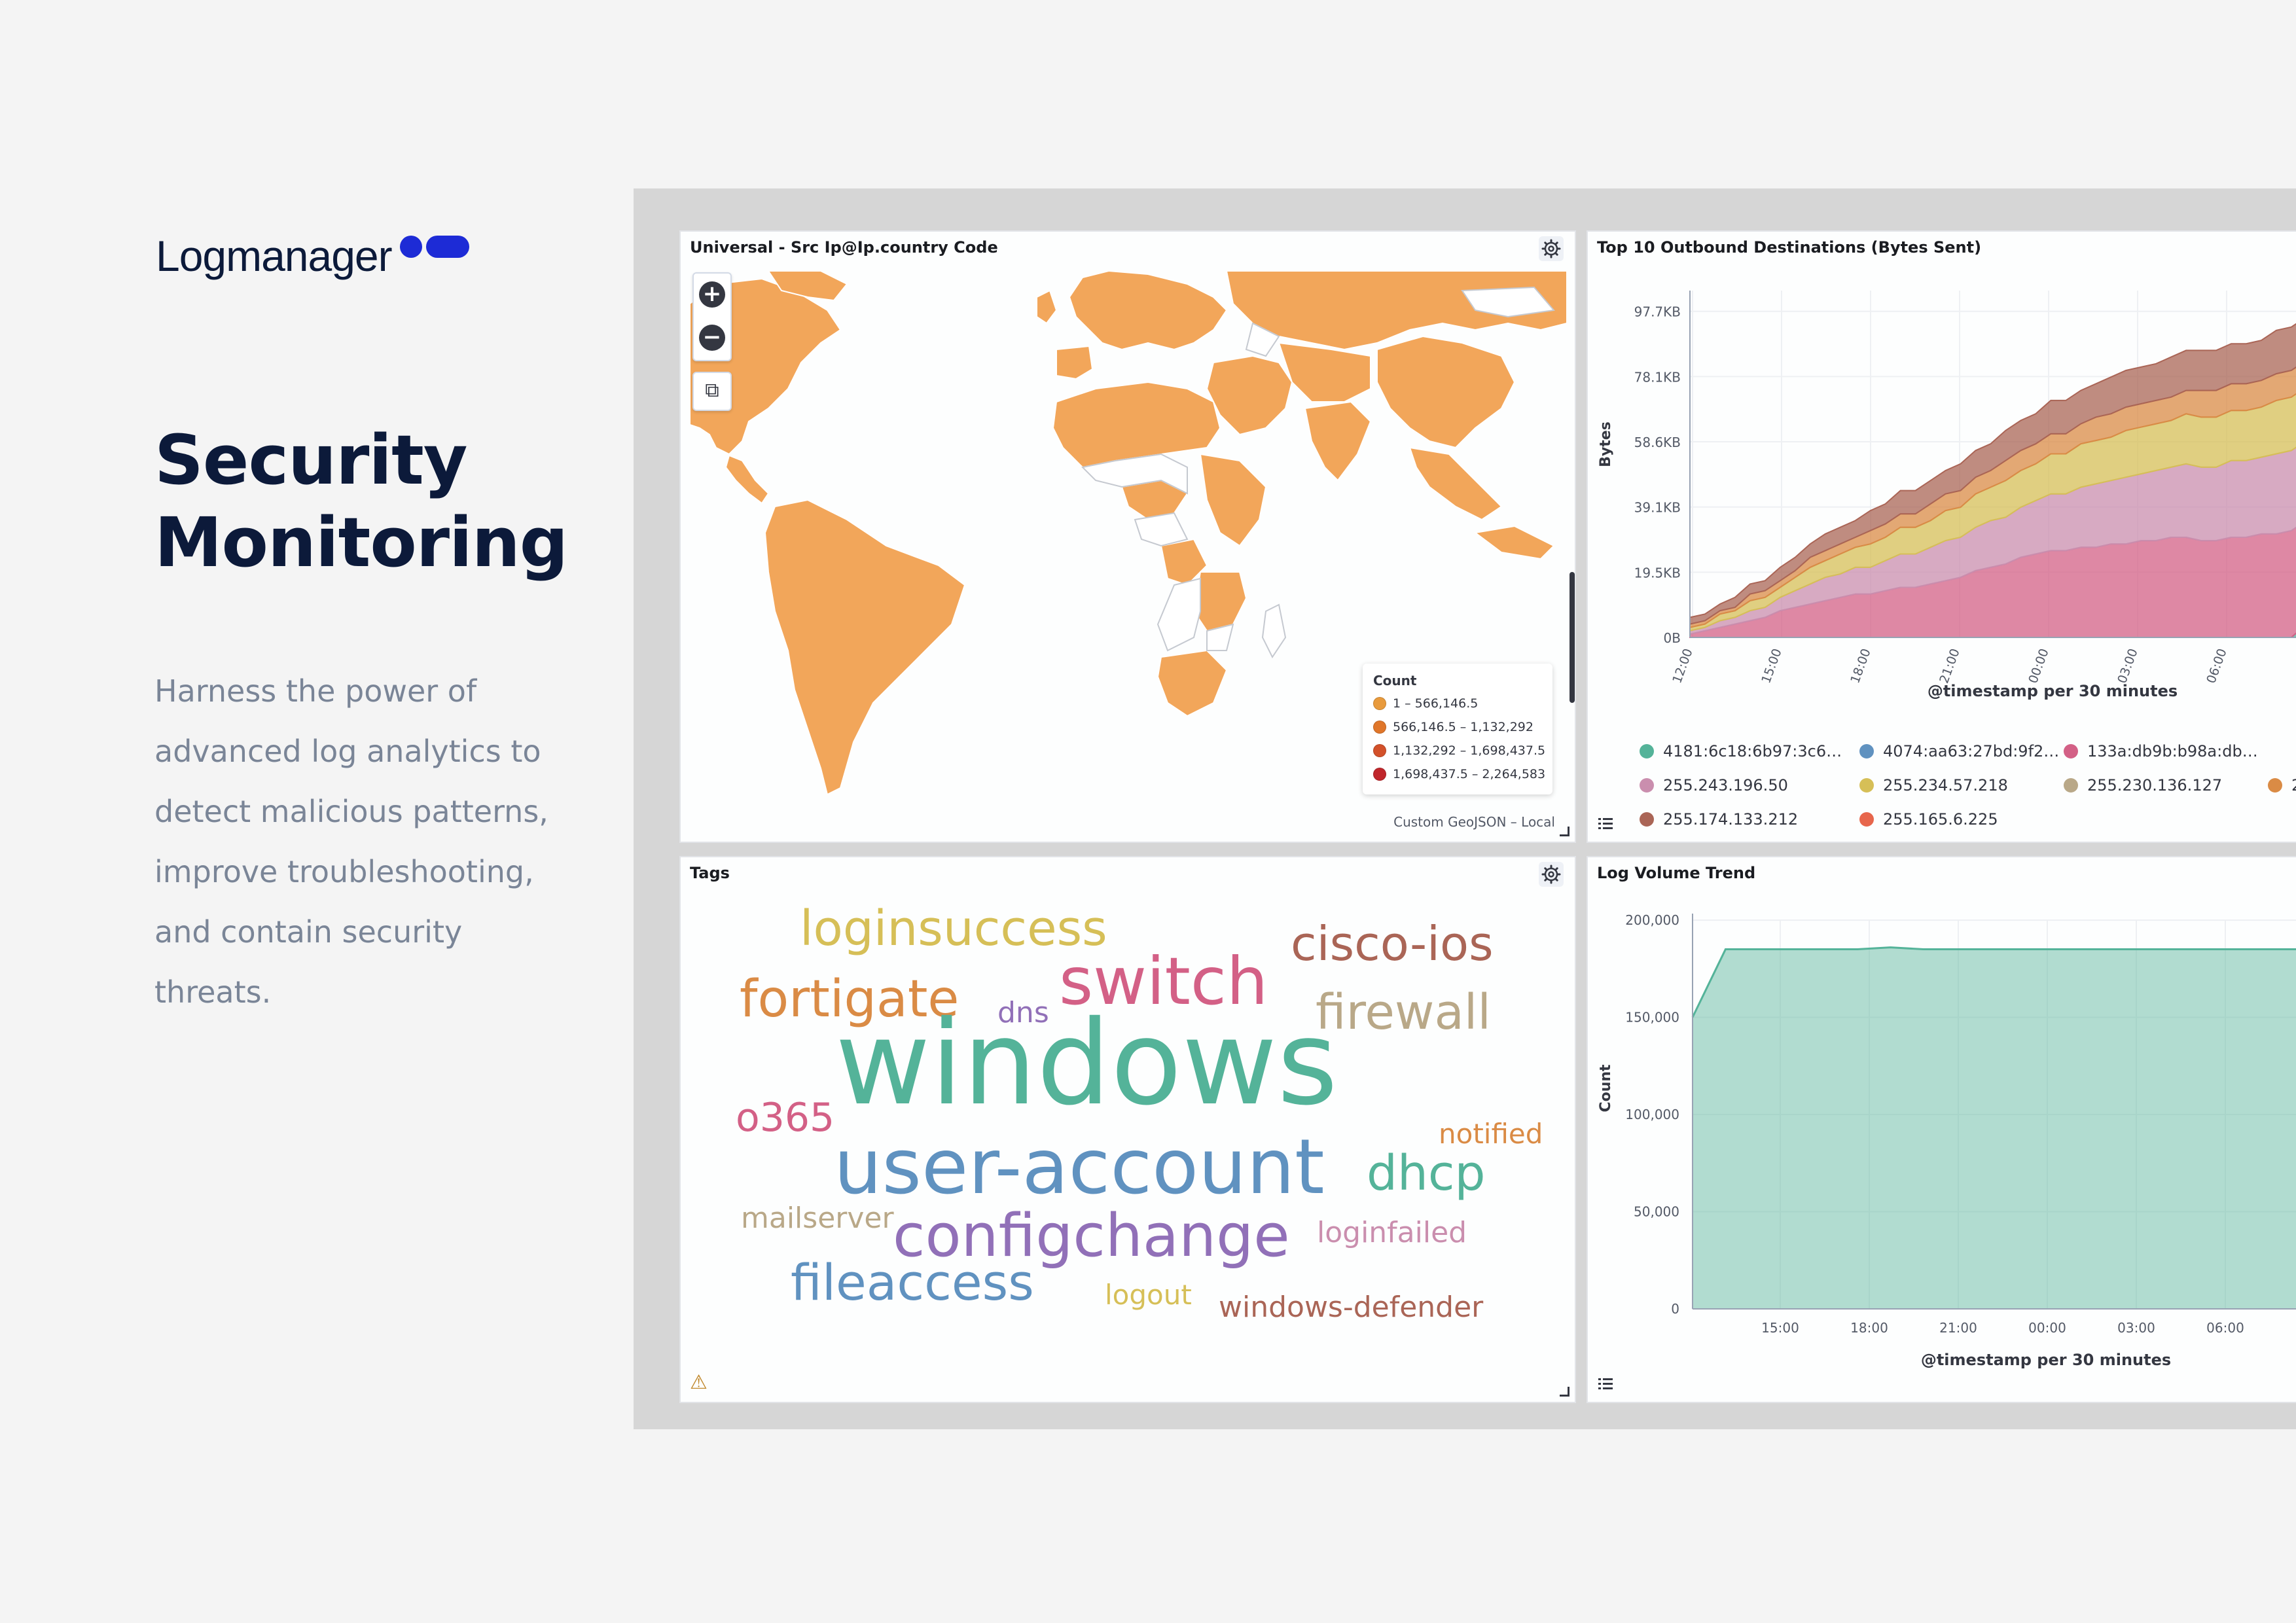  Describe the element at coordinates (1994, 982) in the screenshot. I see `volume-line` at that location.